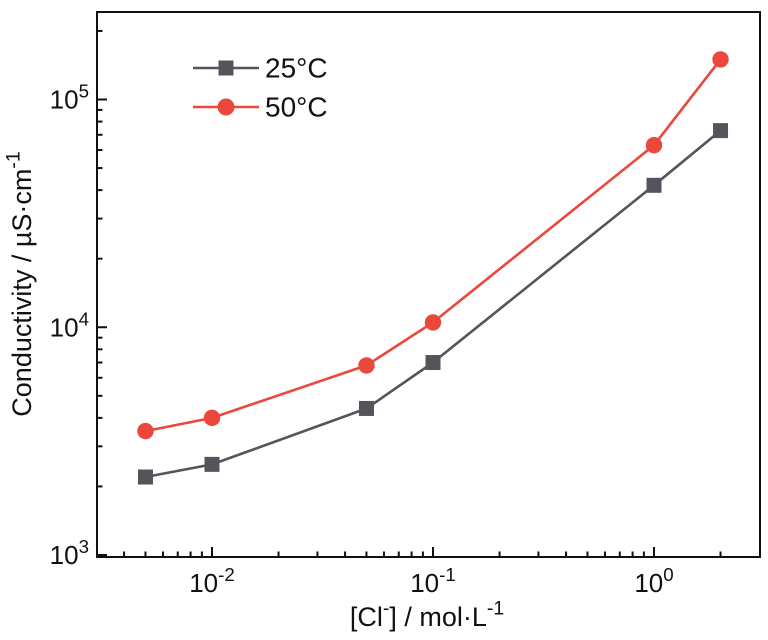 This screenshot has height=640, width=768. I want to click on legend-marker-square-25c, so click(226, 68).